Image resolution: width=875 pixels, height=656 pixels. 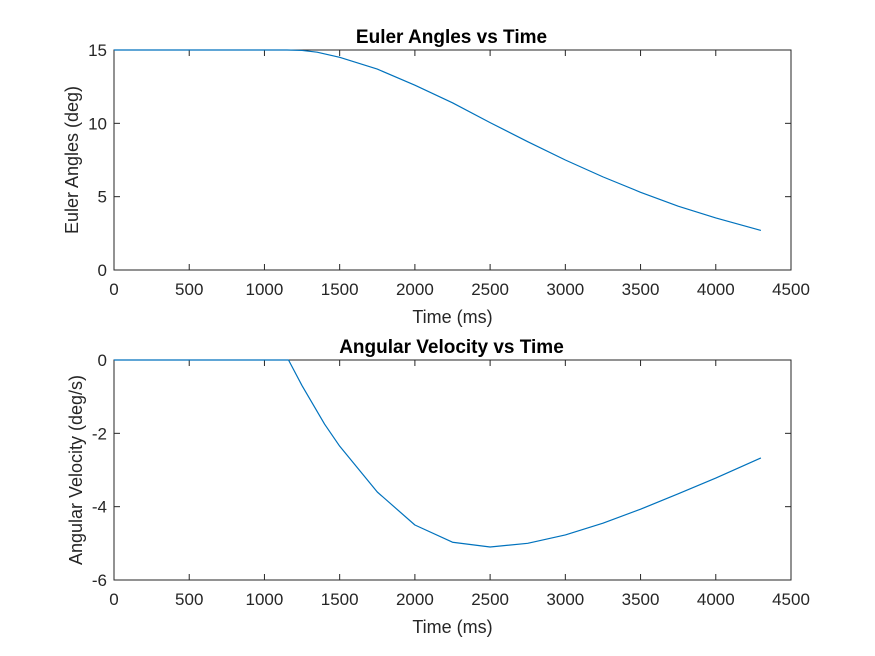 What do you see at coordinates (99, 507) in the screenshot?
I see `y-tick-label: -4` at bounding box center [99, 507].